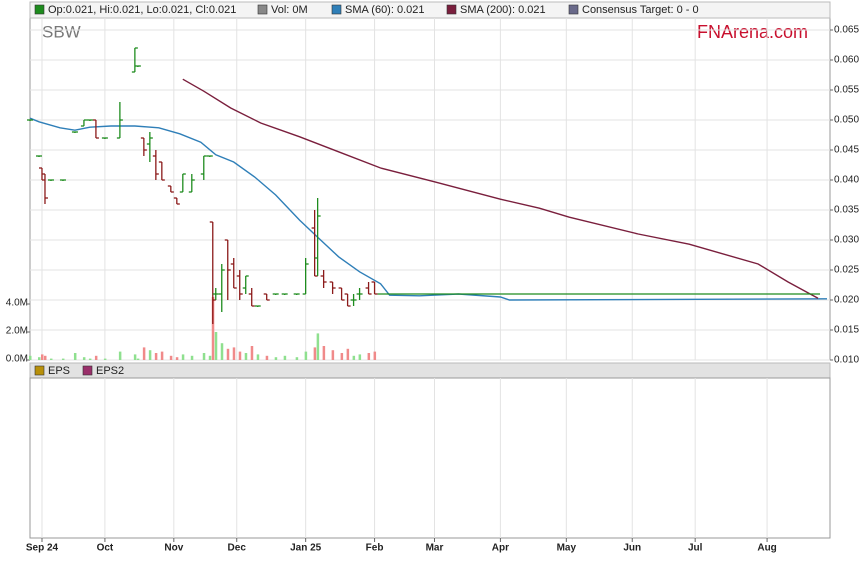 The width and height of the screenshot is (859, 566). I want to click on legend-label: EPS2, so click(110, 371).